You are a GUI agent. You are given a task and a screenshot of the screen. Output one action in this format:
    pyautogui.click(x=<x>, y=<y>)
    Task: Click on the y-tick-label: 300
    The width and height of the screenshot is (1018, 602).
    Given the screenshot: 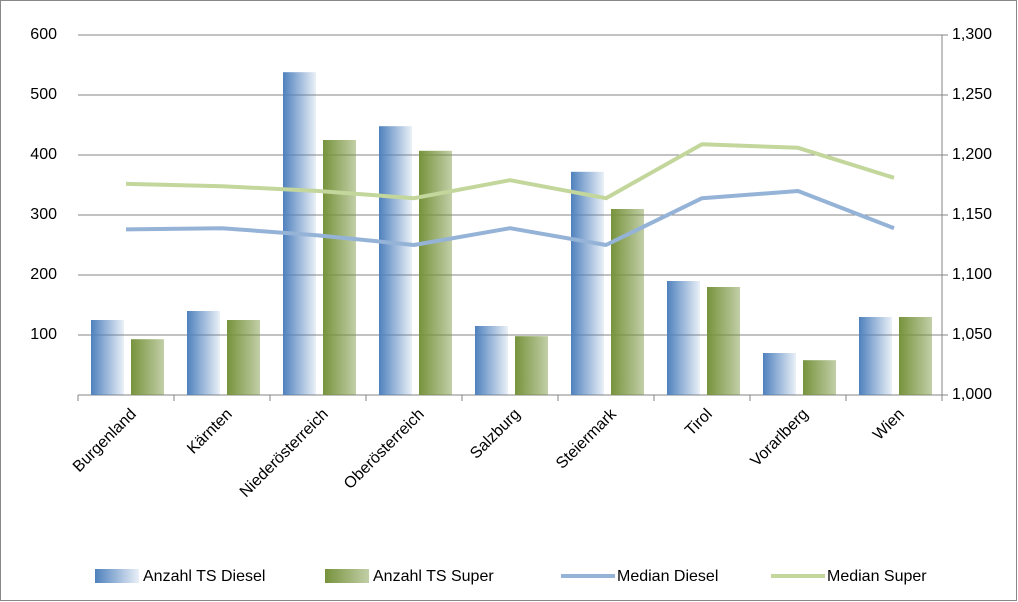 What is the action you would take?
    pyautogui.click(x=43, y=214)
    